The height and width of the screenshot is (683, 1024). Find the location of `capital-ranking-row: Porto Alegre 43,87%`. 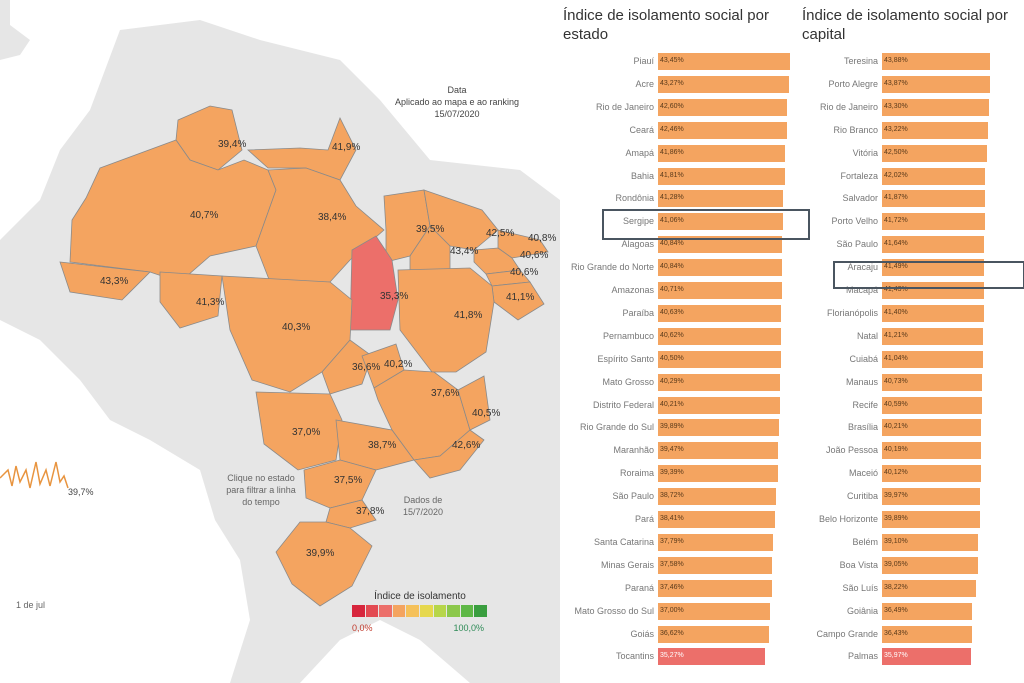

capital-ranking-row: Porto Alegre 43,87% is located at coordinates (909, 85).